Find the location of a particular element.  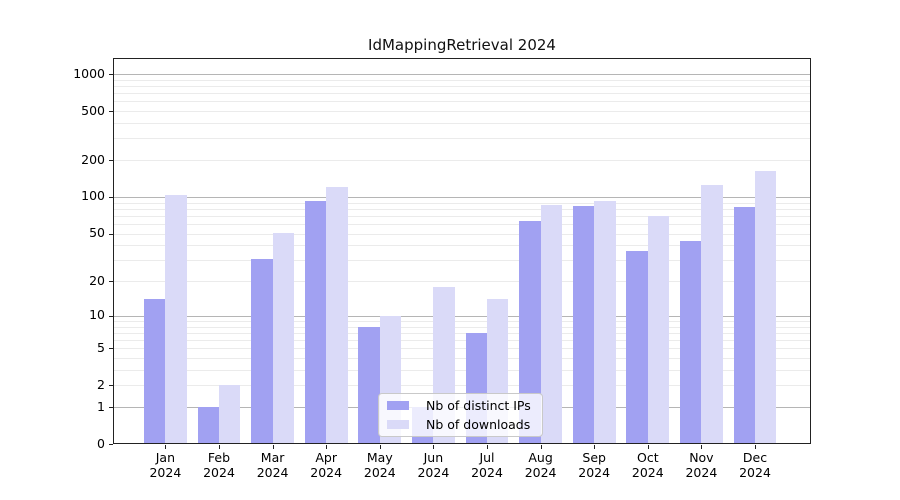

bar-jan-downloads is located at coordinates (176, 319).